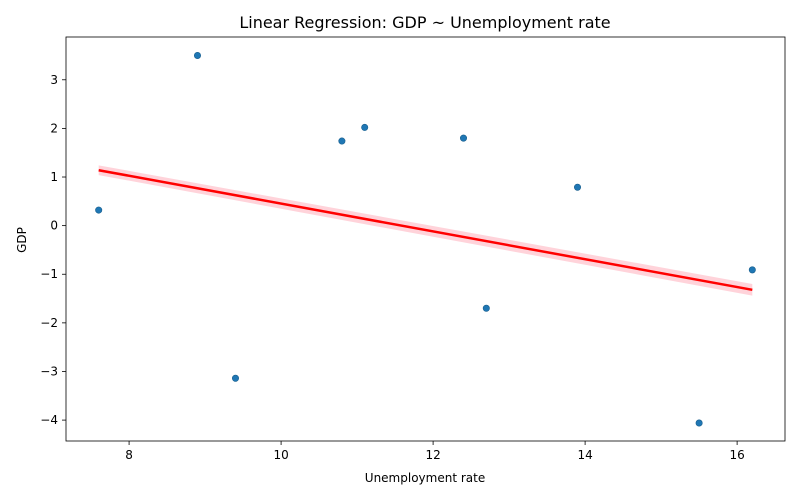 The image size is (800, 500). Describe the element at coordinates (49, 420) in the screenshot. I see `y-tick-label: −4` at that location.